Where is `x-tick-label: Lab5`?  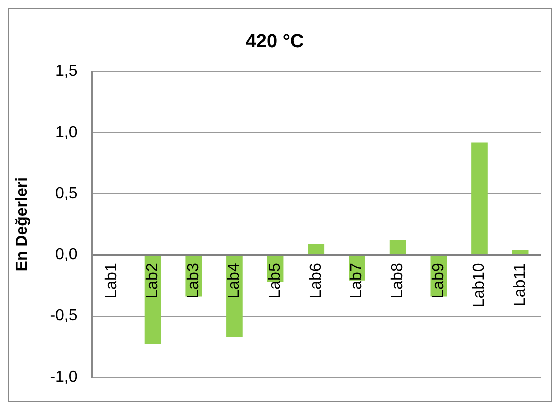
x-tick-label: Lab5 is located at coordinates (275, 281).